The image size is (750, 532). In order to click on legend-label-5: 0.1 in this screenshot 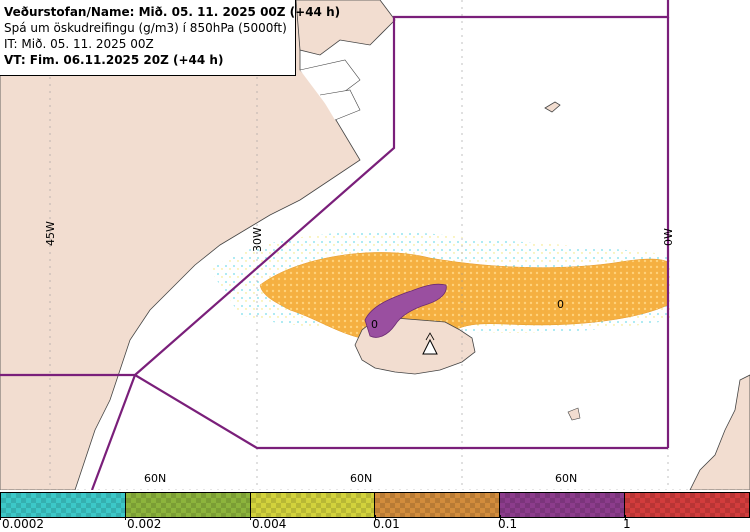, I will do `click(508, 524)`.